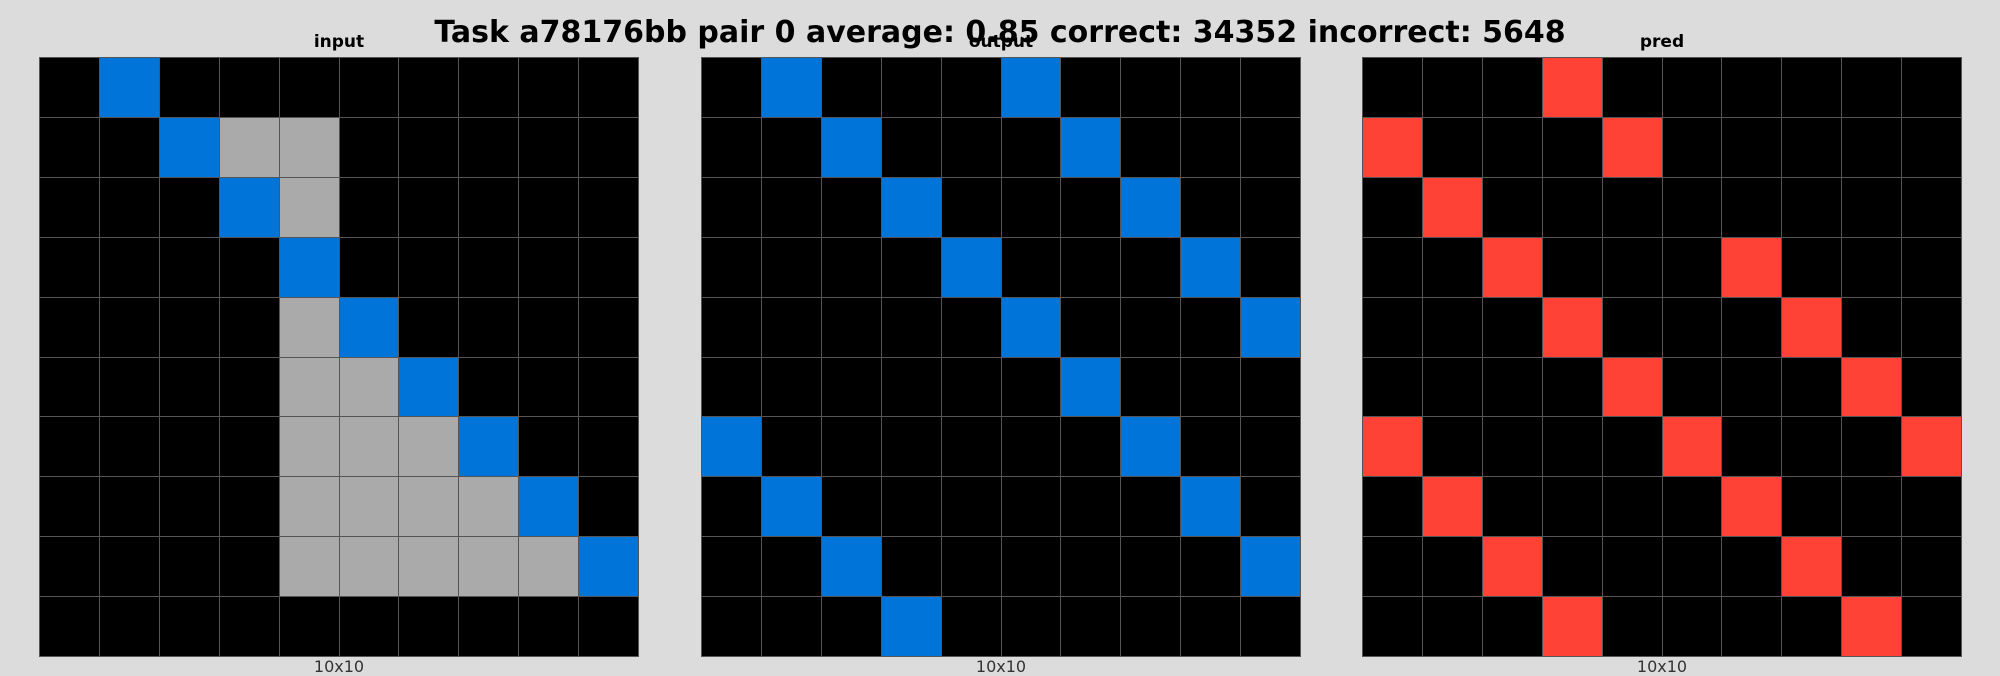  What do you see at coordinates (339, 42) in the screenshot?
I see `panel-label: input` at bounding box center [339, 42].